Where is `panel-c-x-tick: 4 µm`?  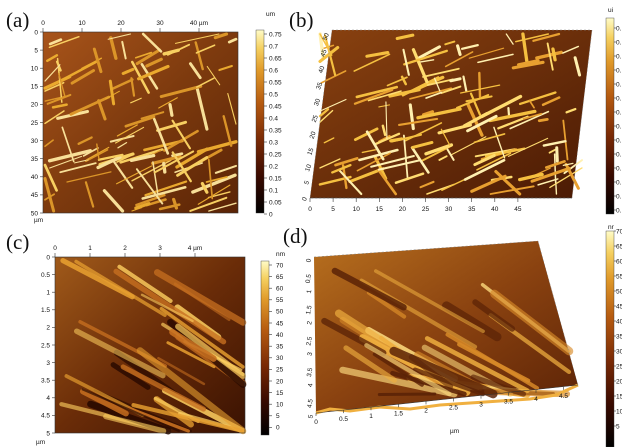
panel-c-x-tick: 4 µm is located at coordinates (195, 248).